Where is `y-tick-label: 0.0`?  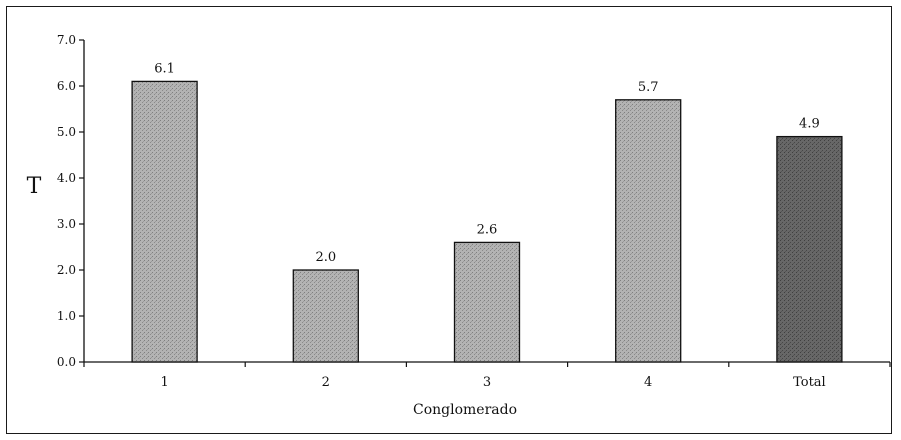
y-tick-label: 0.0 is located at coordinates (66, 362).